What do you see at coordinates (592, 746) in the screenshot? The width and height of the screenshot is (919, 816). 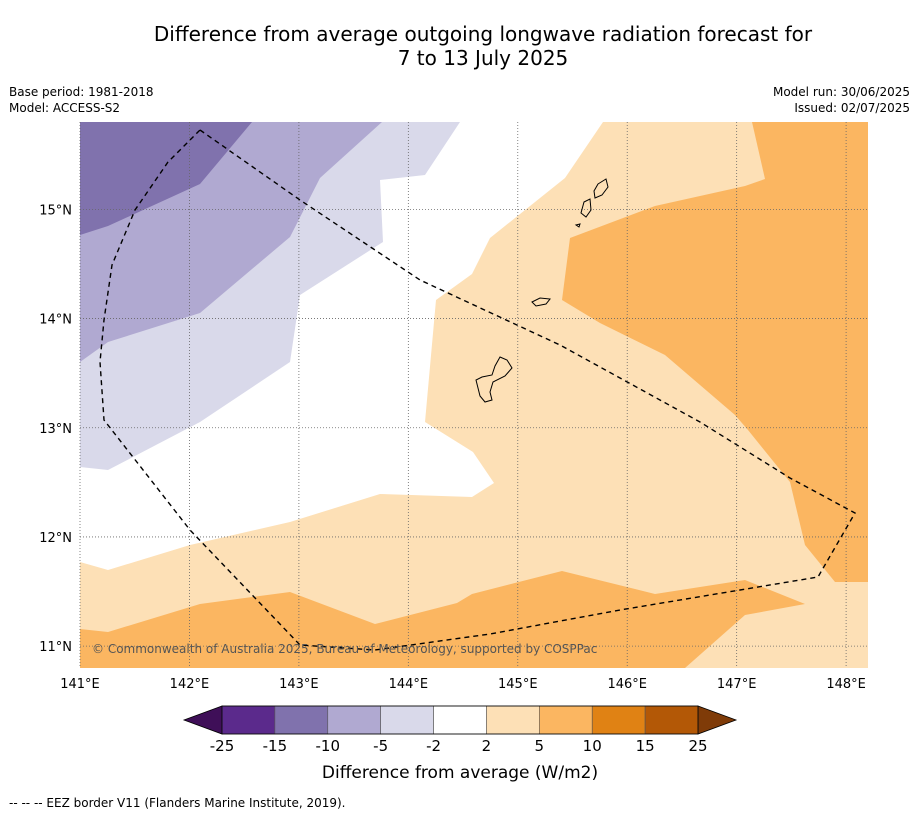 I see `colorbar-label: 10` at bounding box center [592, 746].